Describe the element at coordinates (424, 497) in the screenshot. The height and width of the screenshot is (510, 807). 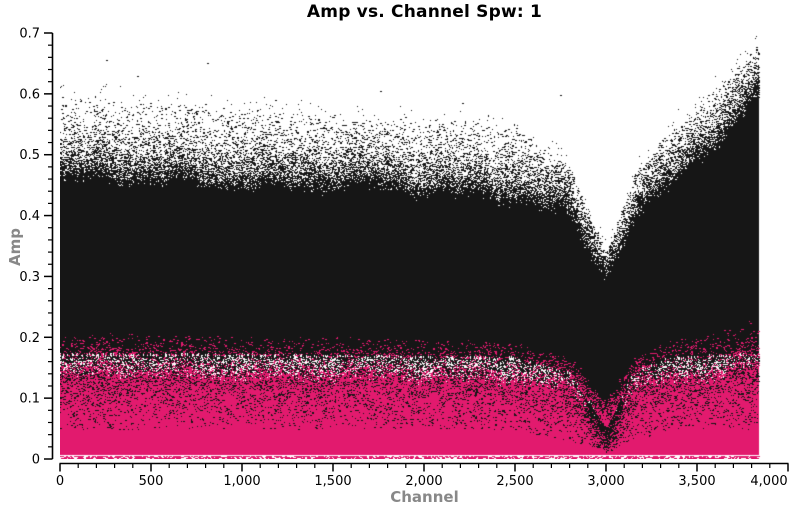
I see `x-axis-title: Channel` at that location.